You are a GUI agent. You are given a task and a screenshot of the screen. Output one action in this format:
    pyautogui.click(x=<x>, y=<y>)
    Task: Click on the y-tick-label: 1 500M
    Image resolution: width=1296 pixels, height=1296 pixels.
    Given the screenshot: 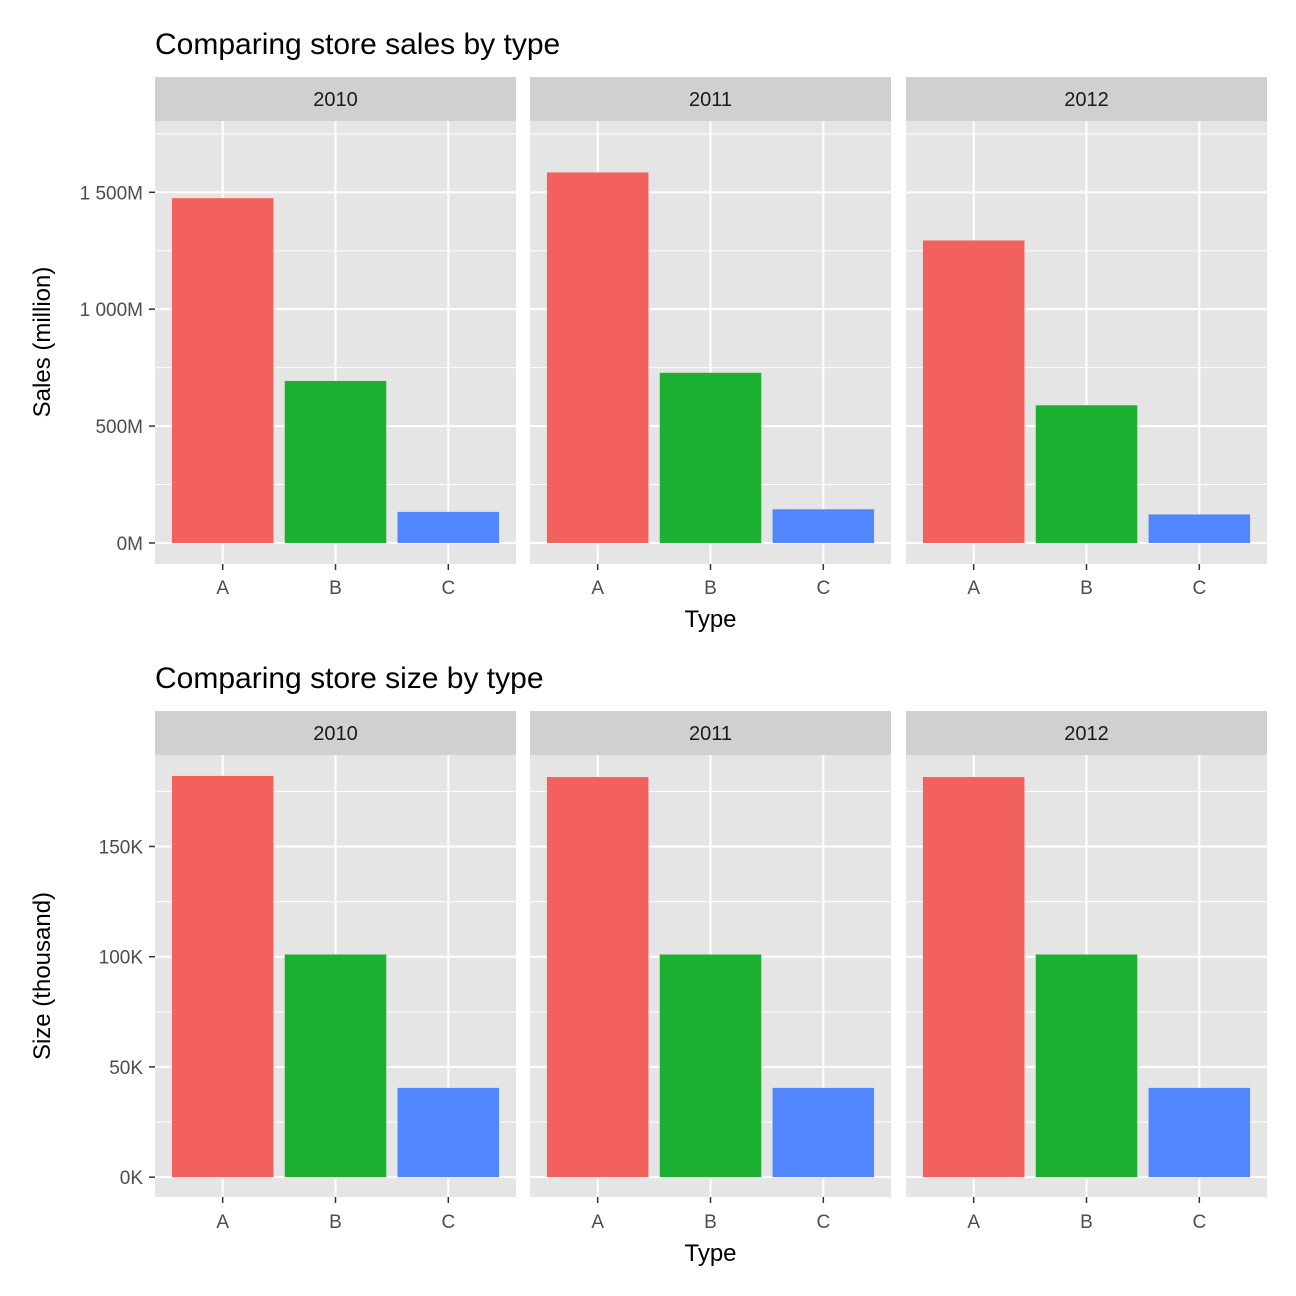 What is the action you would take?
    pyautogui.click(x=111, y=193)
    